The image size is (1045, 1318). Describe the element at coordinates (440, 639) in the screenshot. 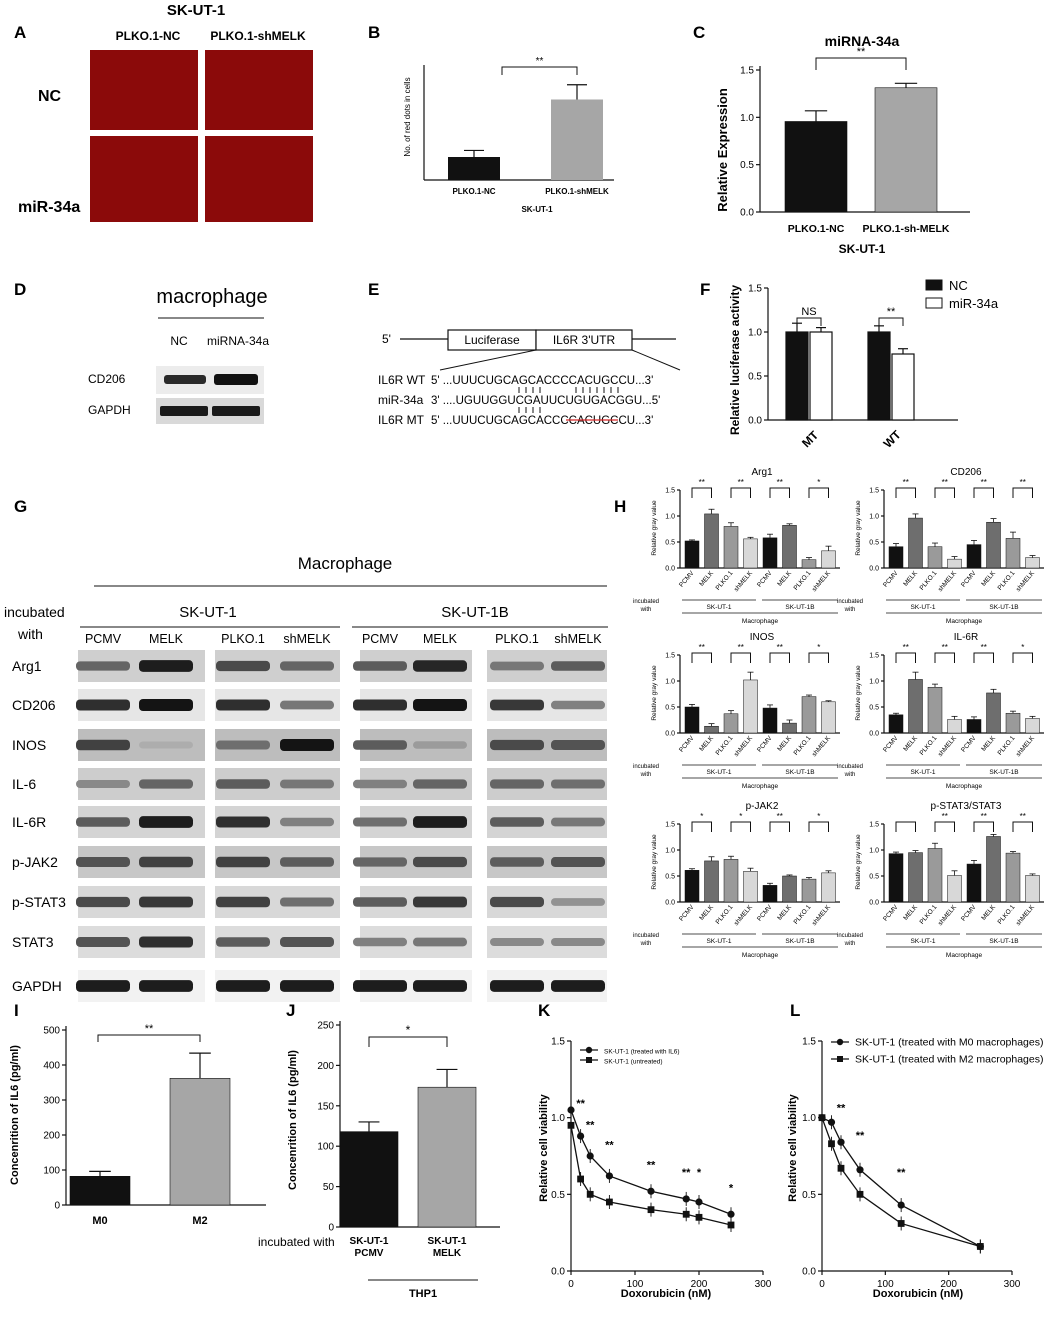

I see `lane-label: MELK` at that location.